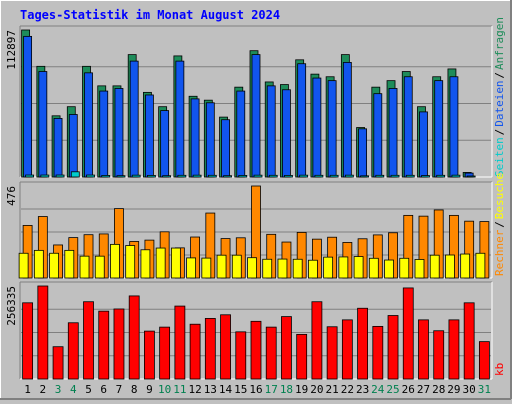  What do you see at coordinates (408, 389) in the screenshot?
I see `x-label-26: 26` at bounding box center [408, 389].